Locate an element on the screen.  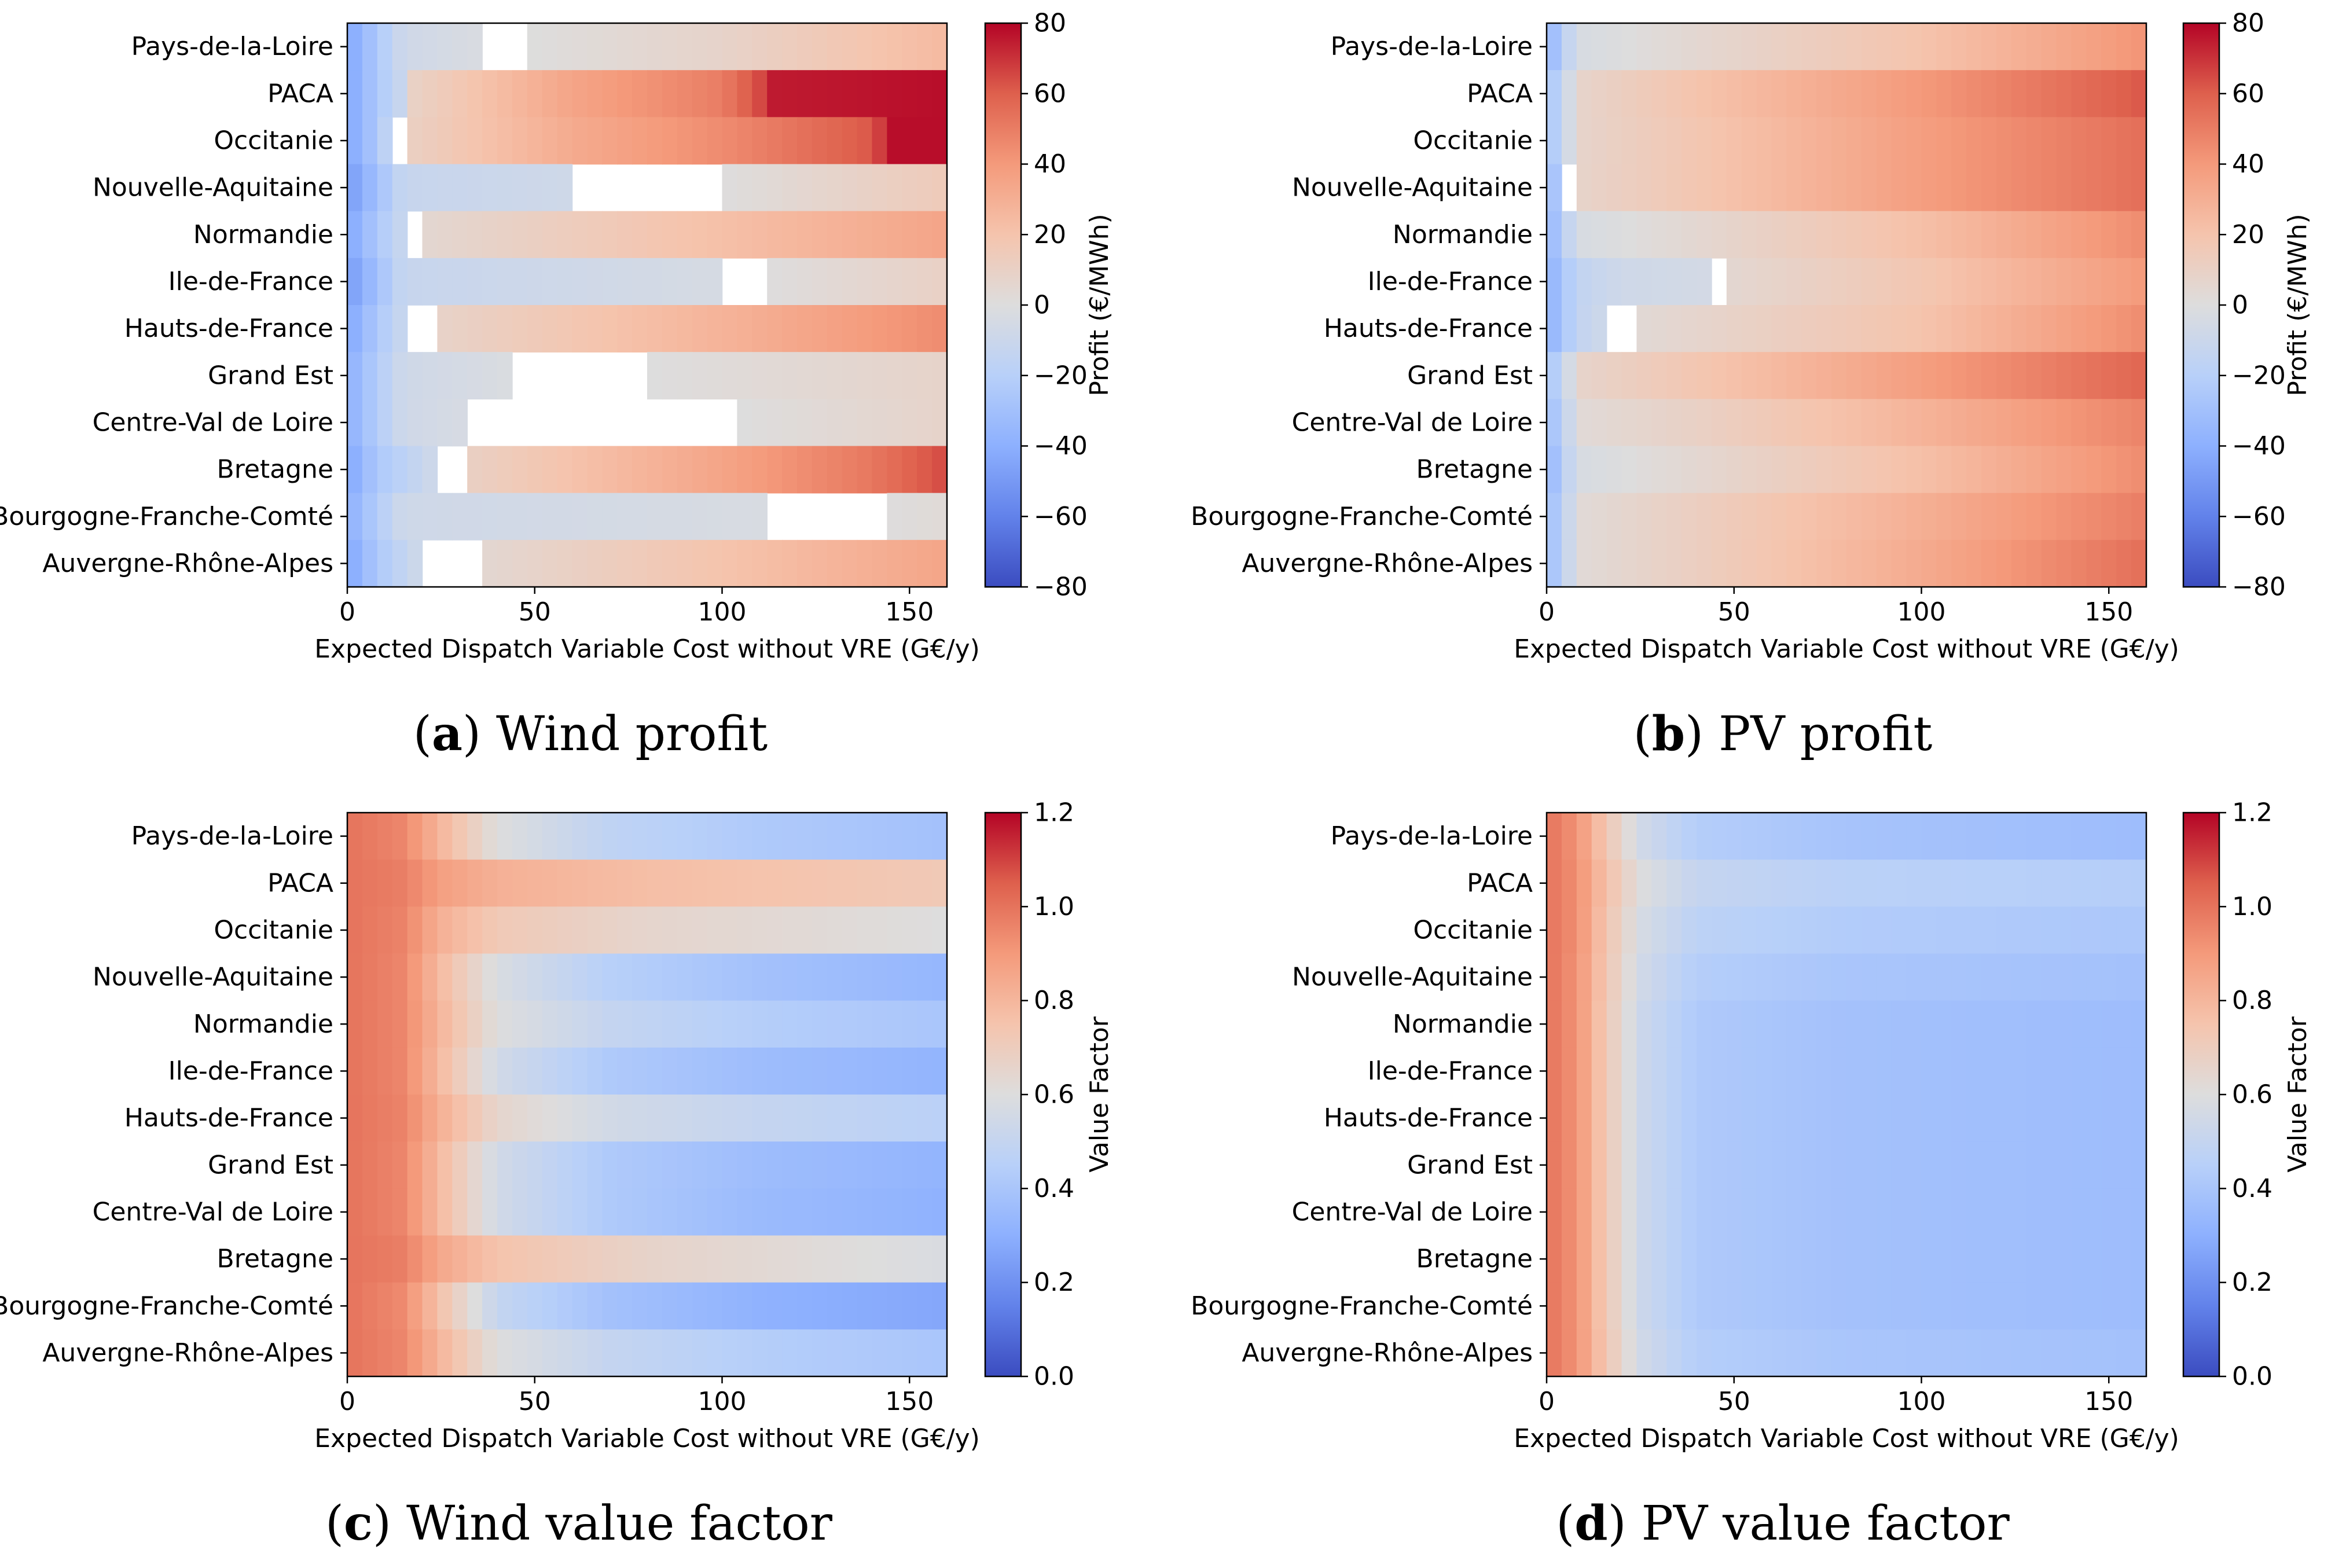
y-tick-label: PACA is located at coordinates (1500, 883).